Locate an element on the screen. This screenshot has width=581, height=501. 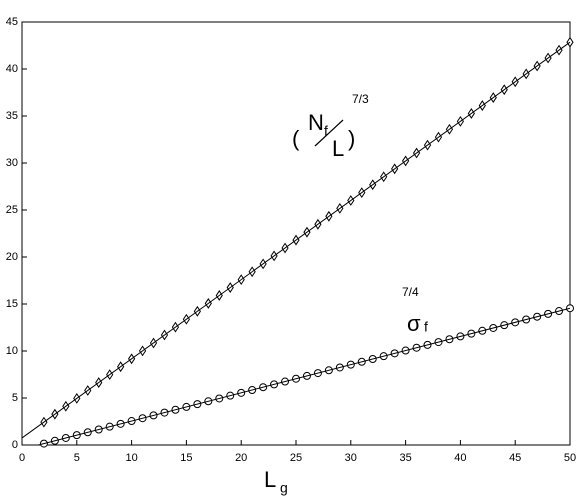
annotation: L is located at coordinates (338, 148).